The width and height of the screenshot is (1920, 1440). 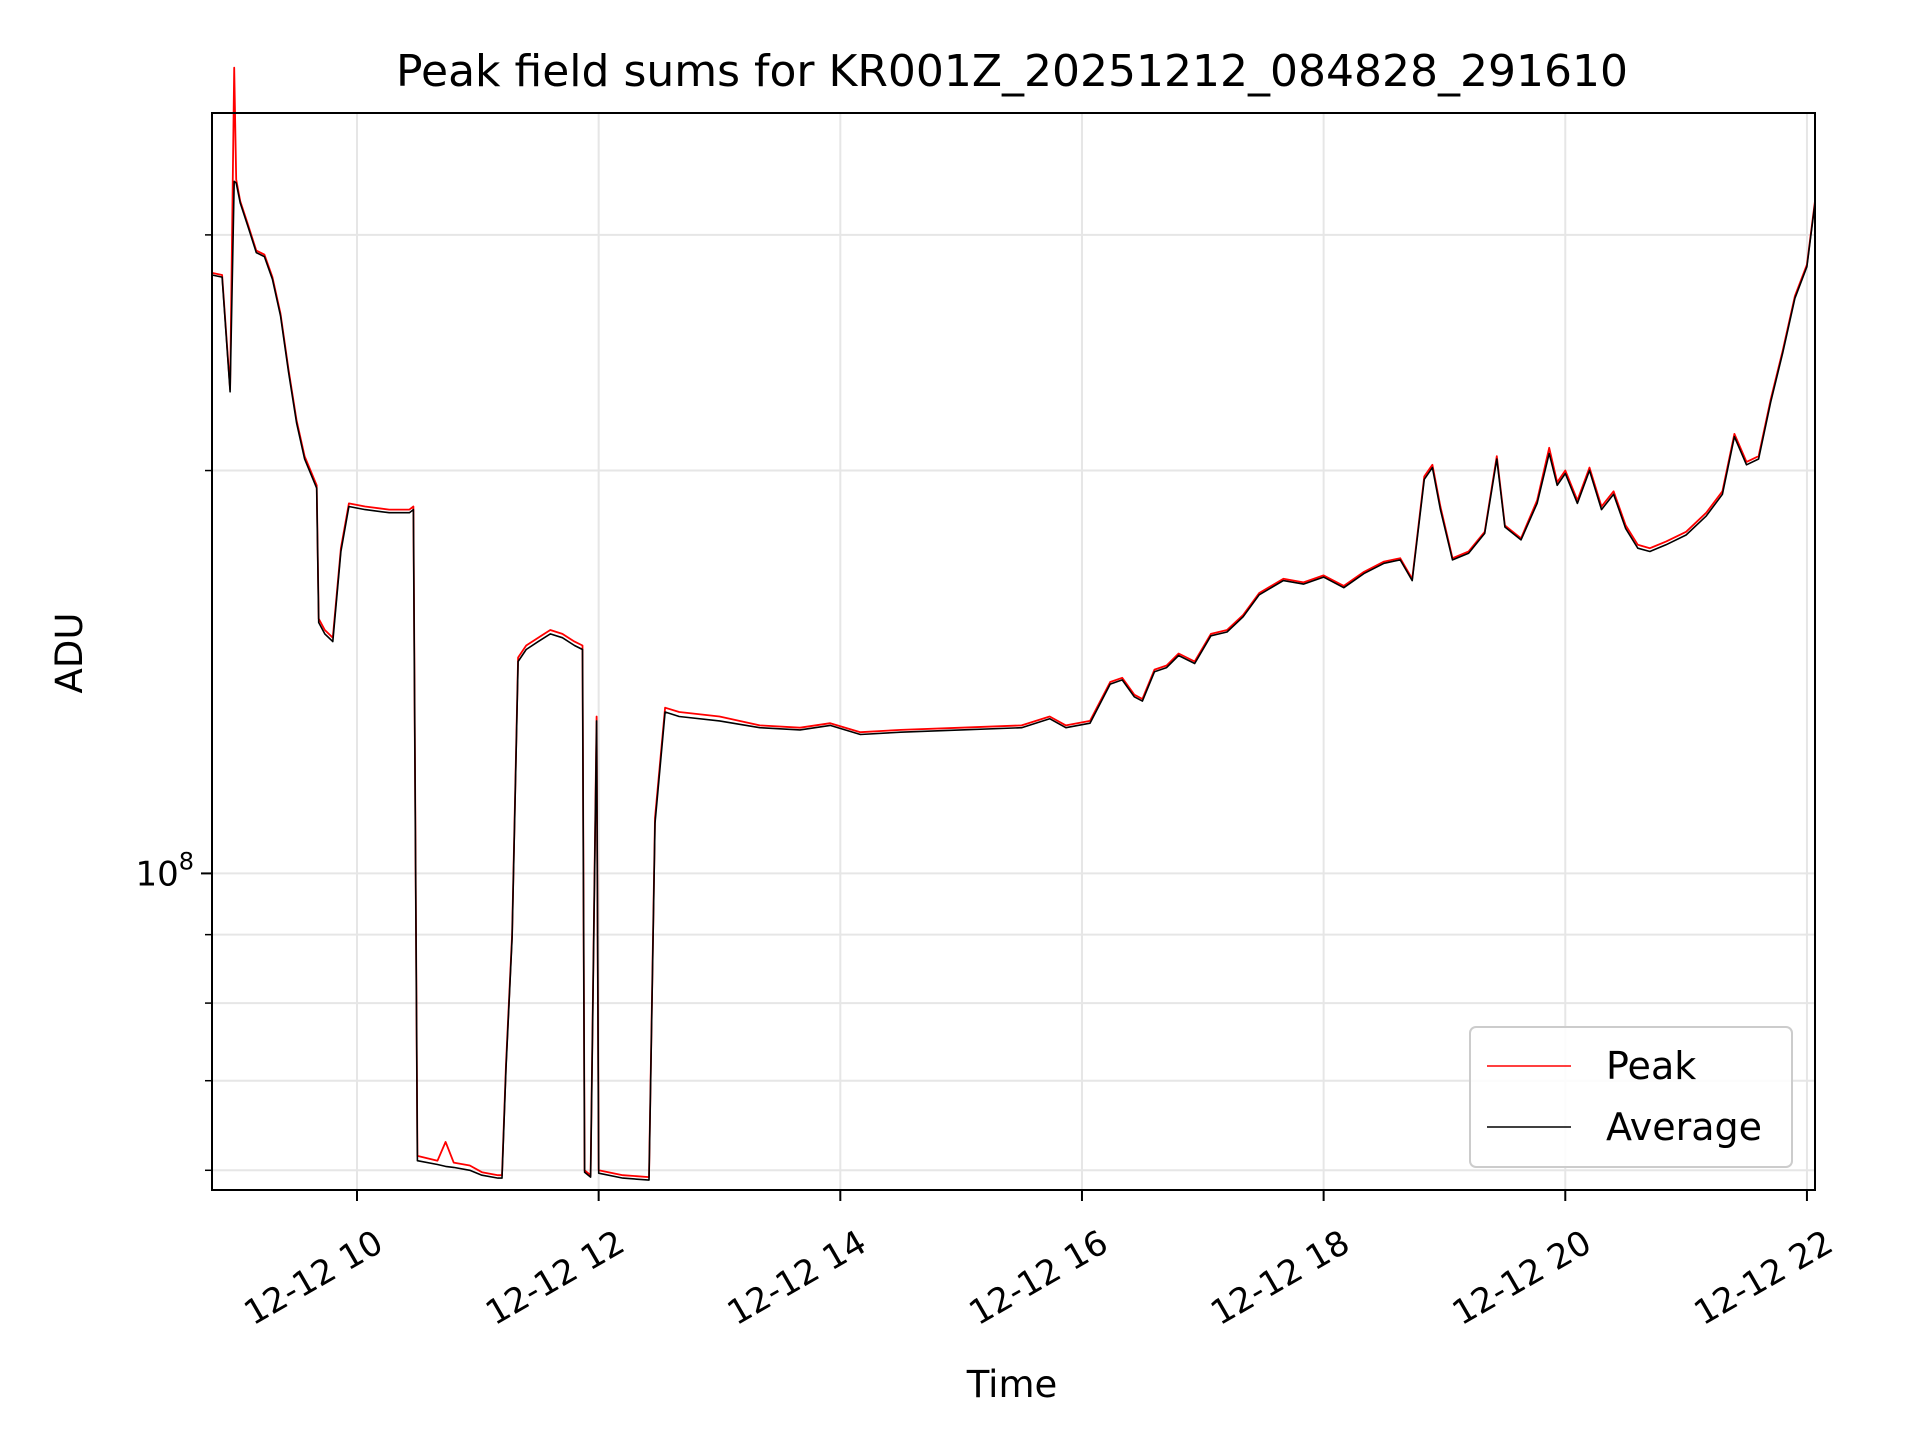 I want to click on y-axis-label: ADU, so click(x=69, y=653).